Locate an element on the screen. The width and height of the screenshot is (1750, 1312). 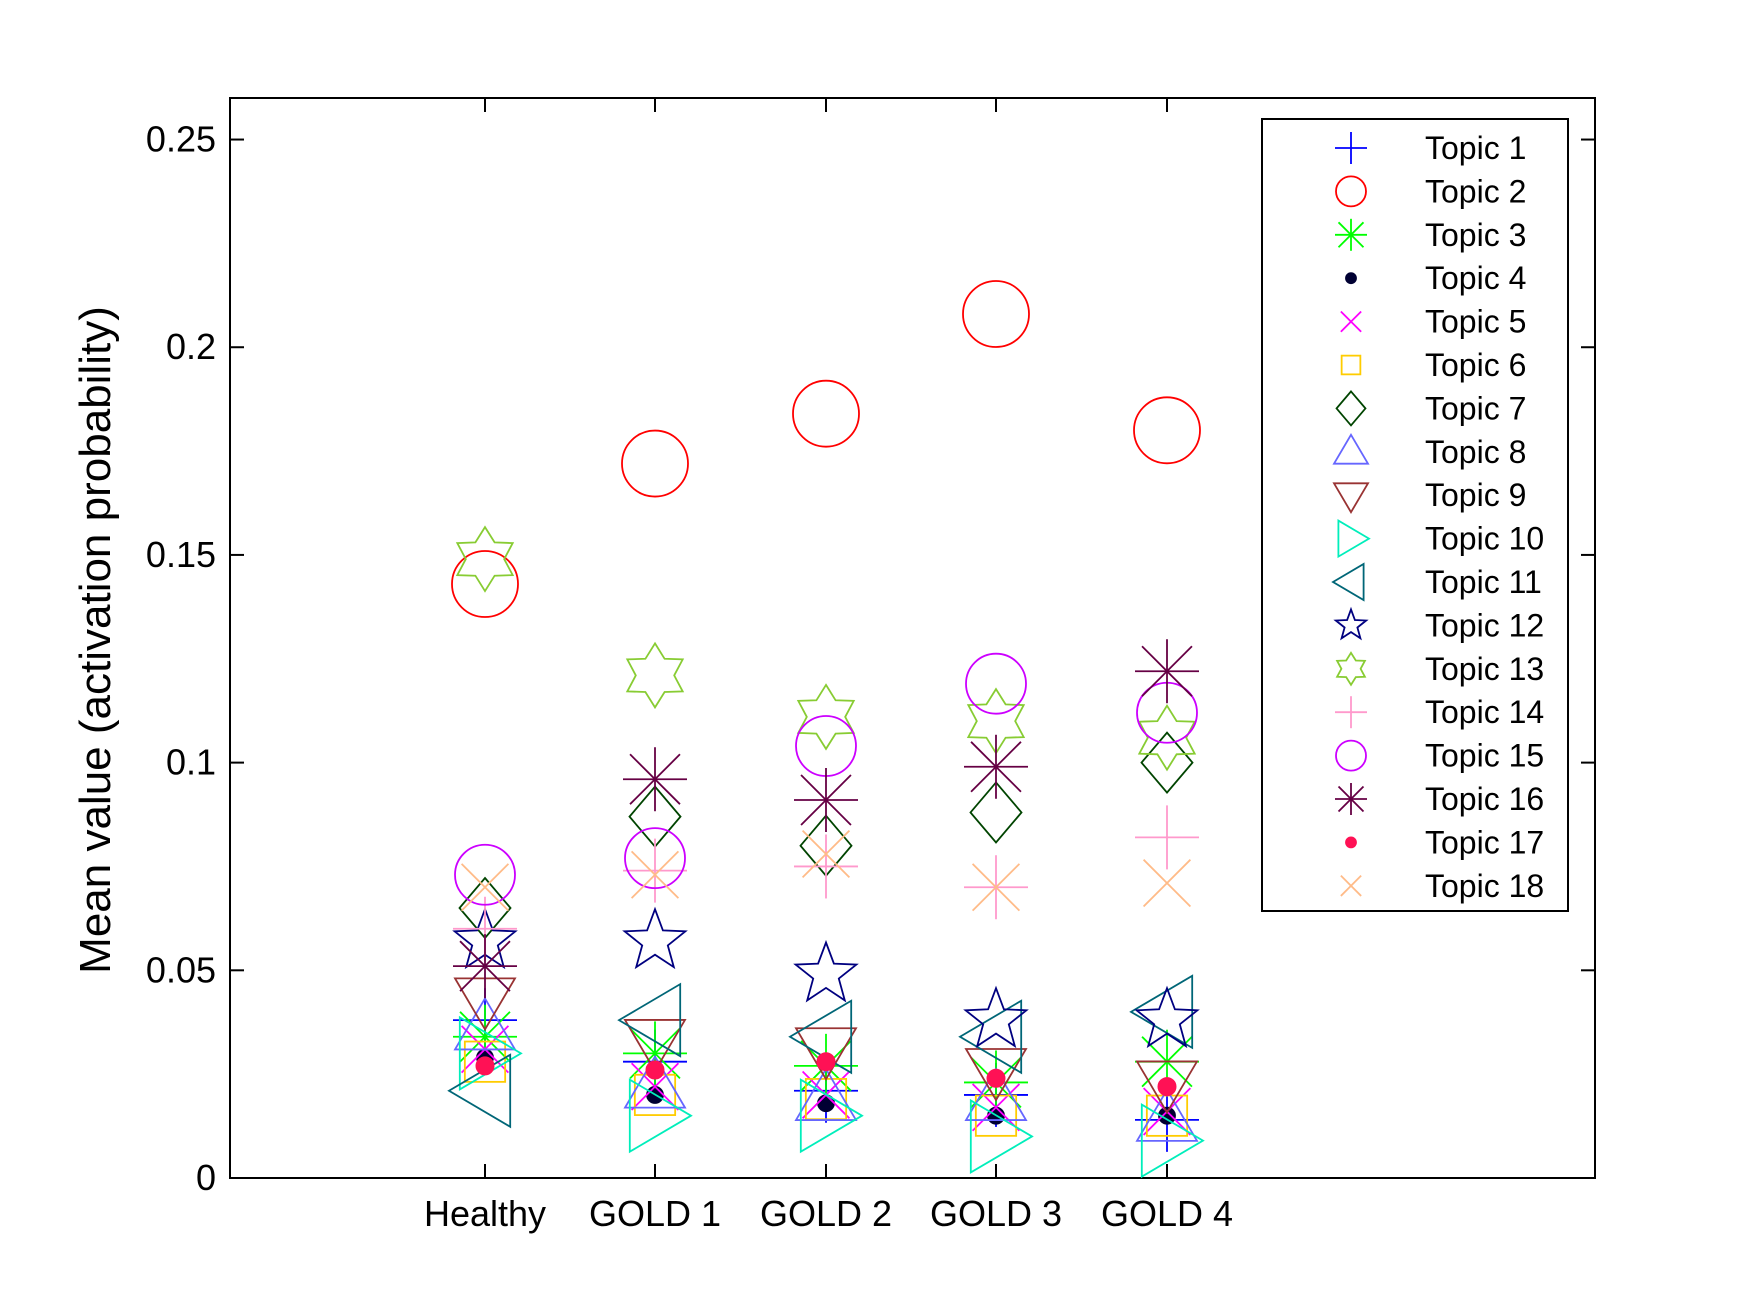
legend-label: Topic 6 is located at coordinates (1475, 365).